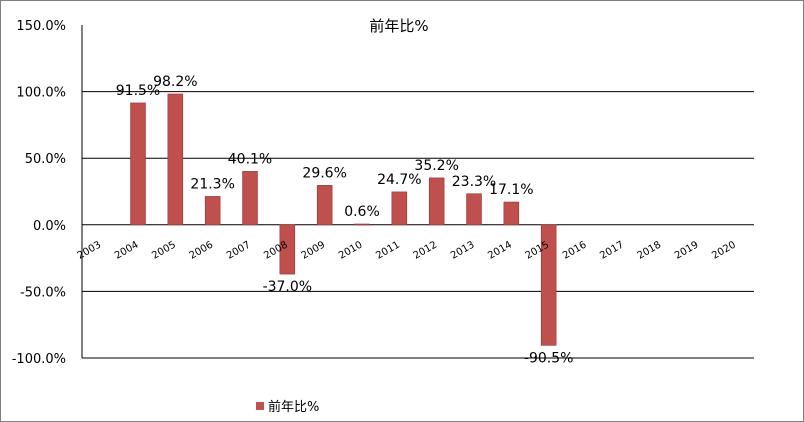  I want to click on y-tick-labels: 150.0% 100.0% 50.0% 0.0% -50.0% -100.0%, so click(39, 193).